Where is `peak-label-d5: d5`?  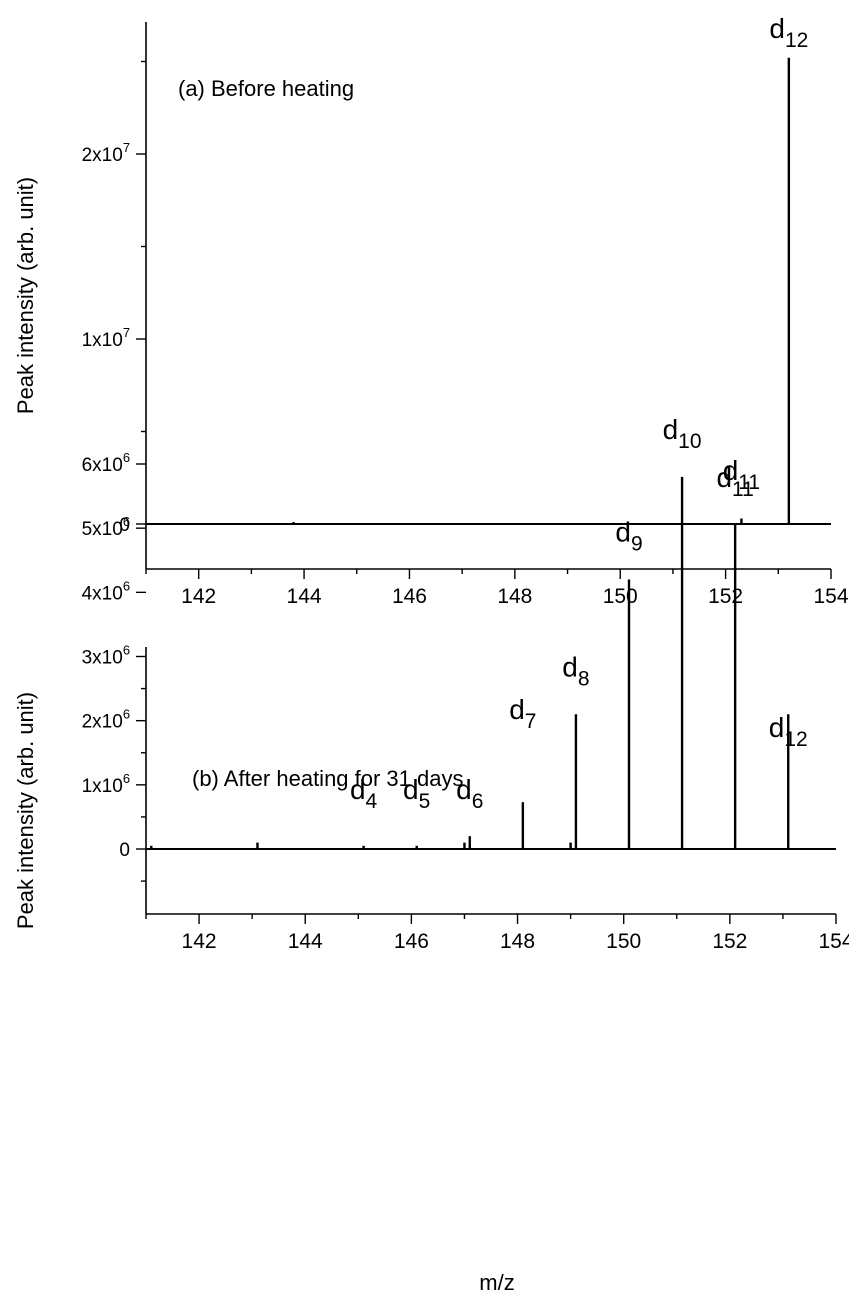
peak-label-d5: d5 is located at coordinates (416, 793).